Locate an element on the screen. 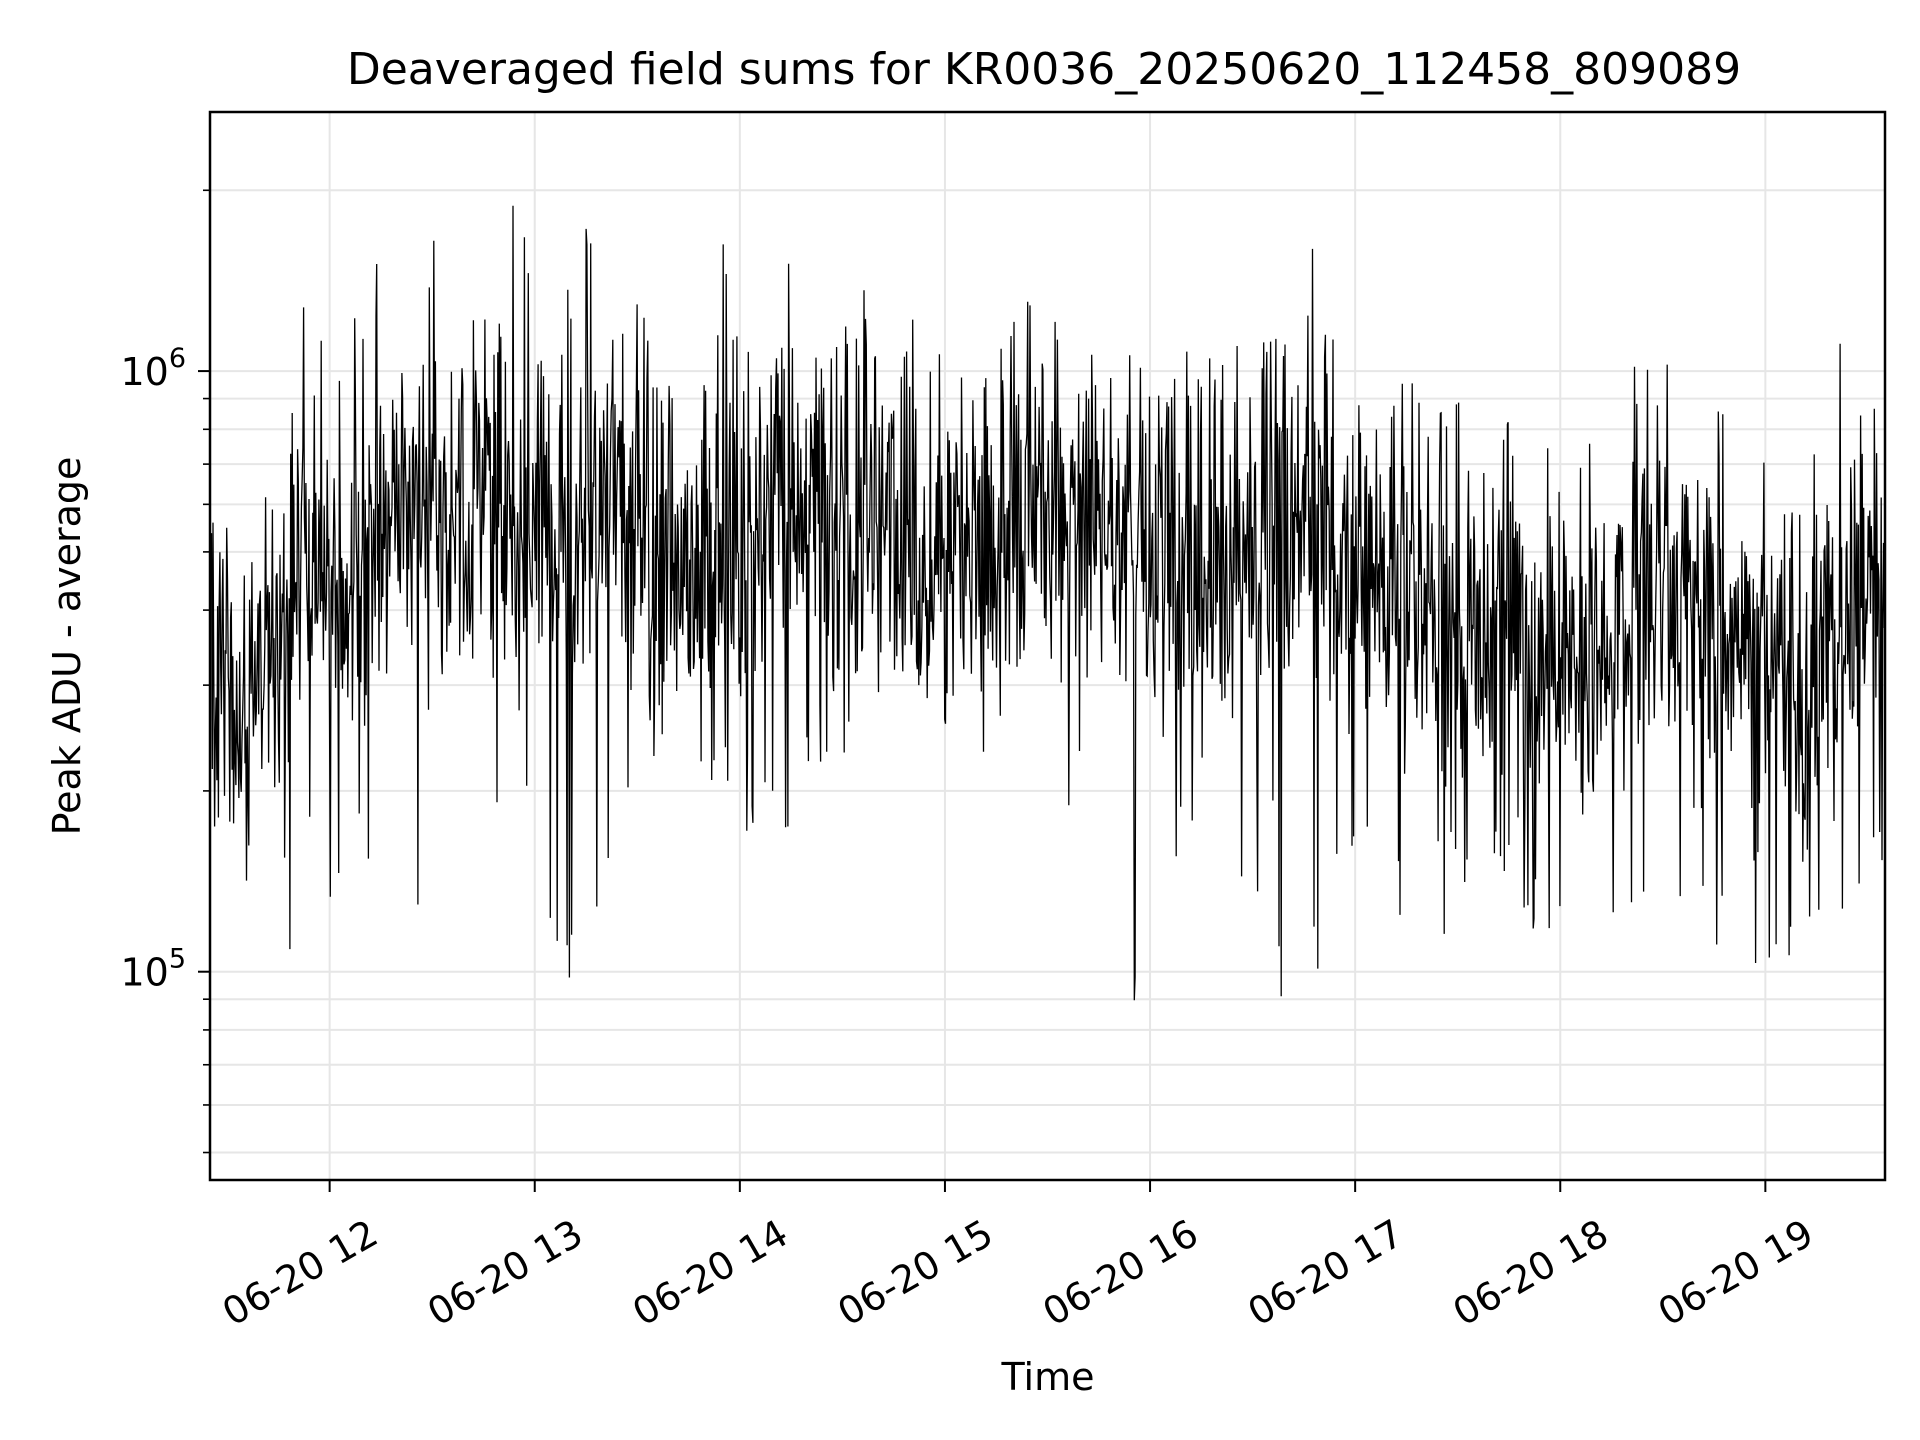  x-axis-label: Time is located at coordinates (1048, 1377).